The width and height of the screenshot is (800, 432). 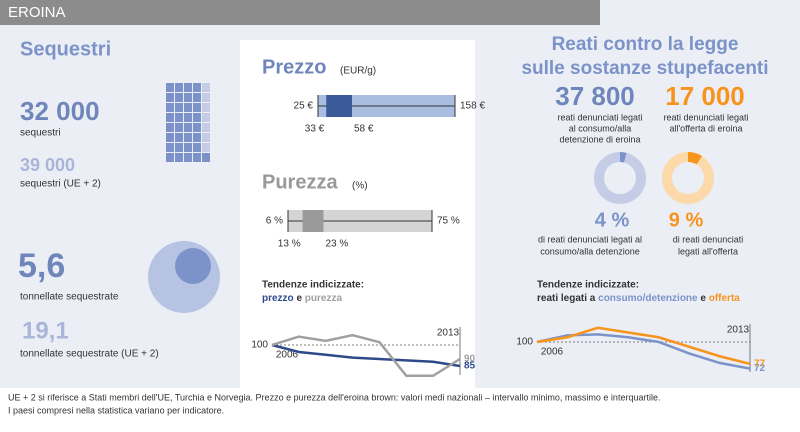 What do you see at coordinates (47, 165) in the screenshot?
I see `seizures-count-eu: 39 000` at bounding box center [47, 165].